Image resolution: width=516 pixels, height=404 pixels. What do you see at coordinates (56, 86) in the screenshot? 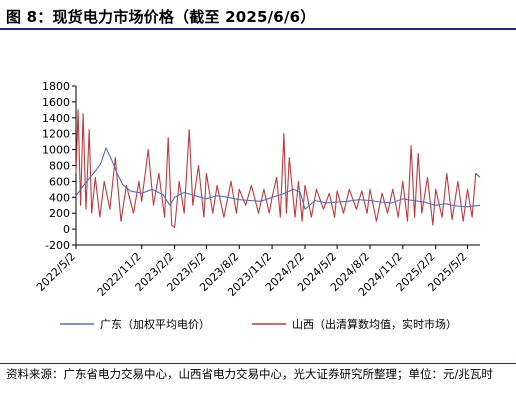
I see `y-tick-label: 1800` at bounding box center [56, 86].